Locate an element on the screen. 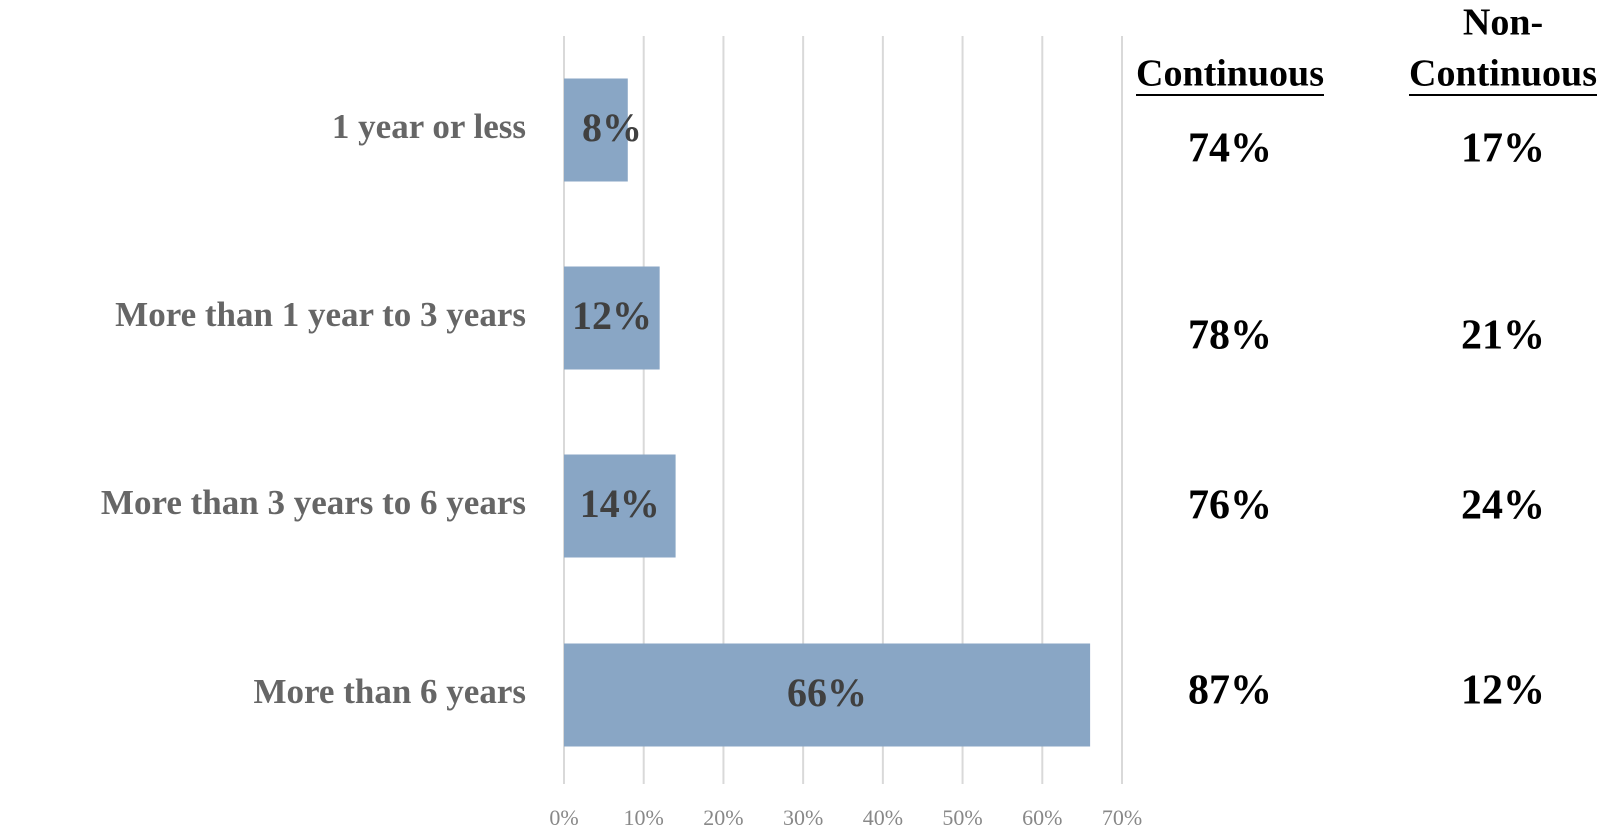 This screenshot has height=833, width=1617. x-tick-label: 40% is located at coordinates (883, 817).